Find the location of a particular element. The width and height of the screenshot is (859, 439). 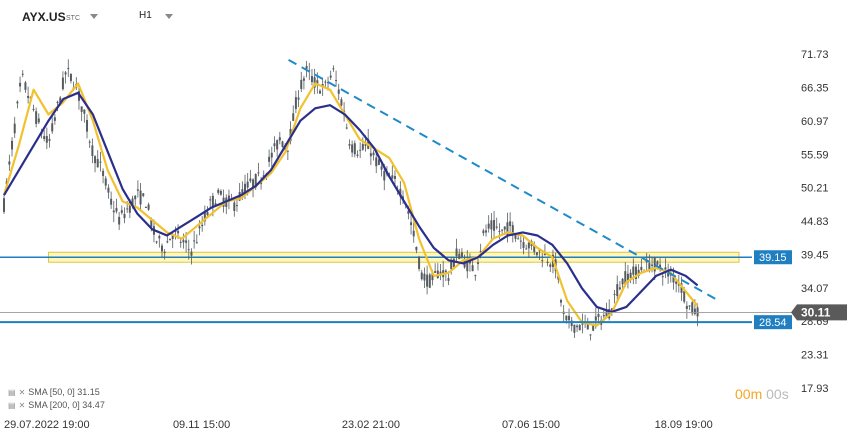

y-tick-label: 34.07 is located at coordinates (815, 289).